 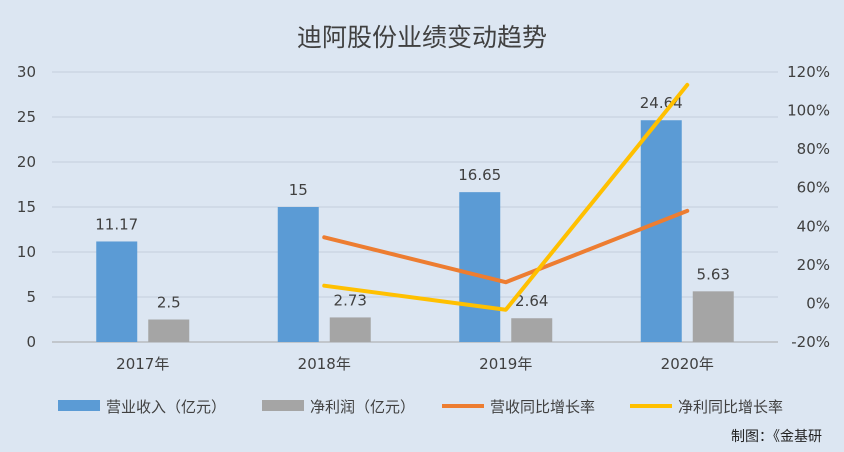 What do you see at coordinates (116, 224) in the screenshot?
I see `data-label: 11.17` at bounding box center [116, 224].